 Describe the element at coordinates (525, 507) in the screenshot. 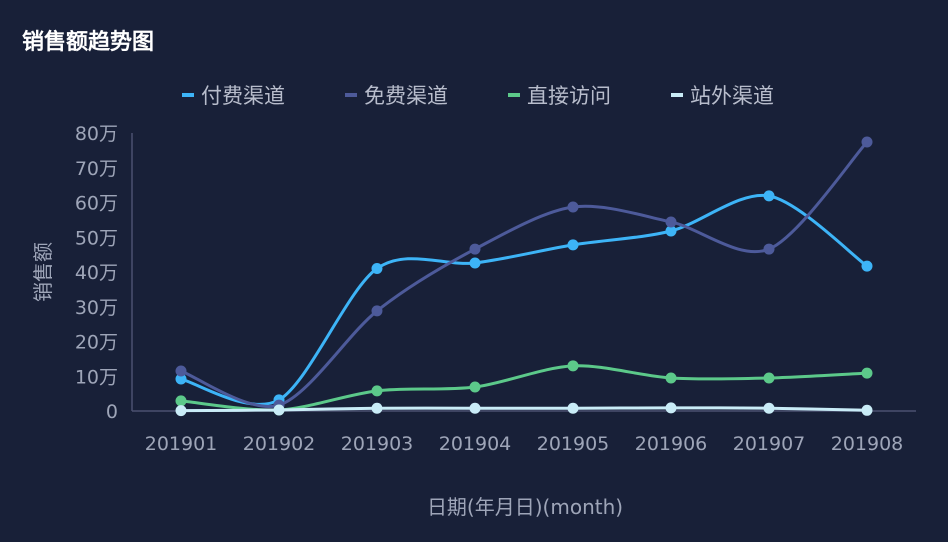

I see `x-axis-title: 日期(年月日)(month)` at that location.